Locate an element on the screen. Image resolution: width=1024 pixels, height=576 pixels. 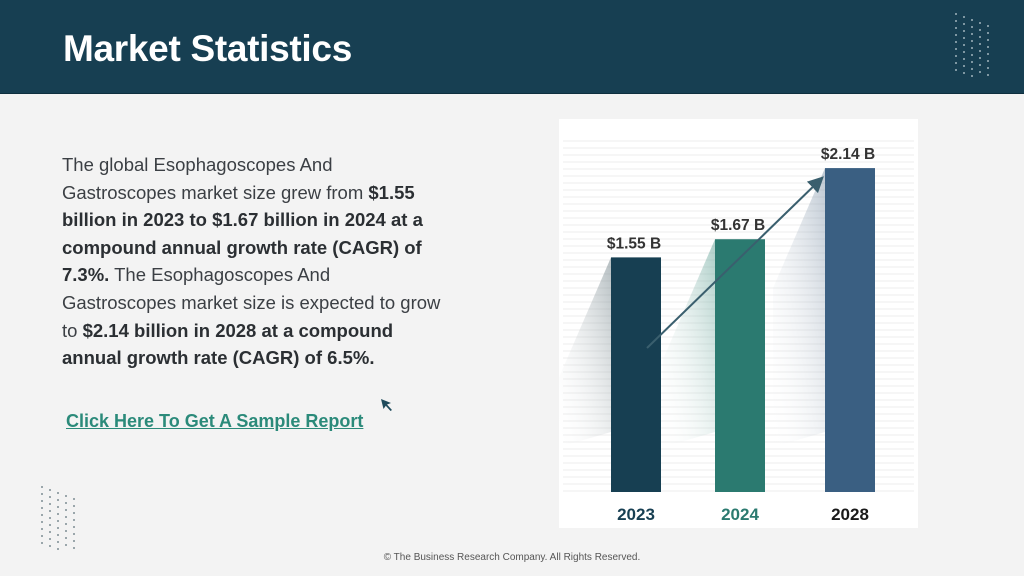
trend-arrow is located at coordinates (735, 262).